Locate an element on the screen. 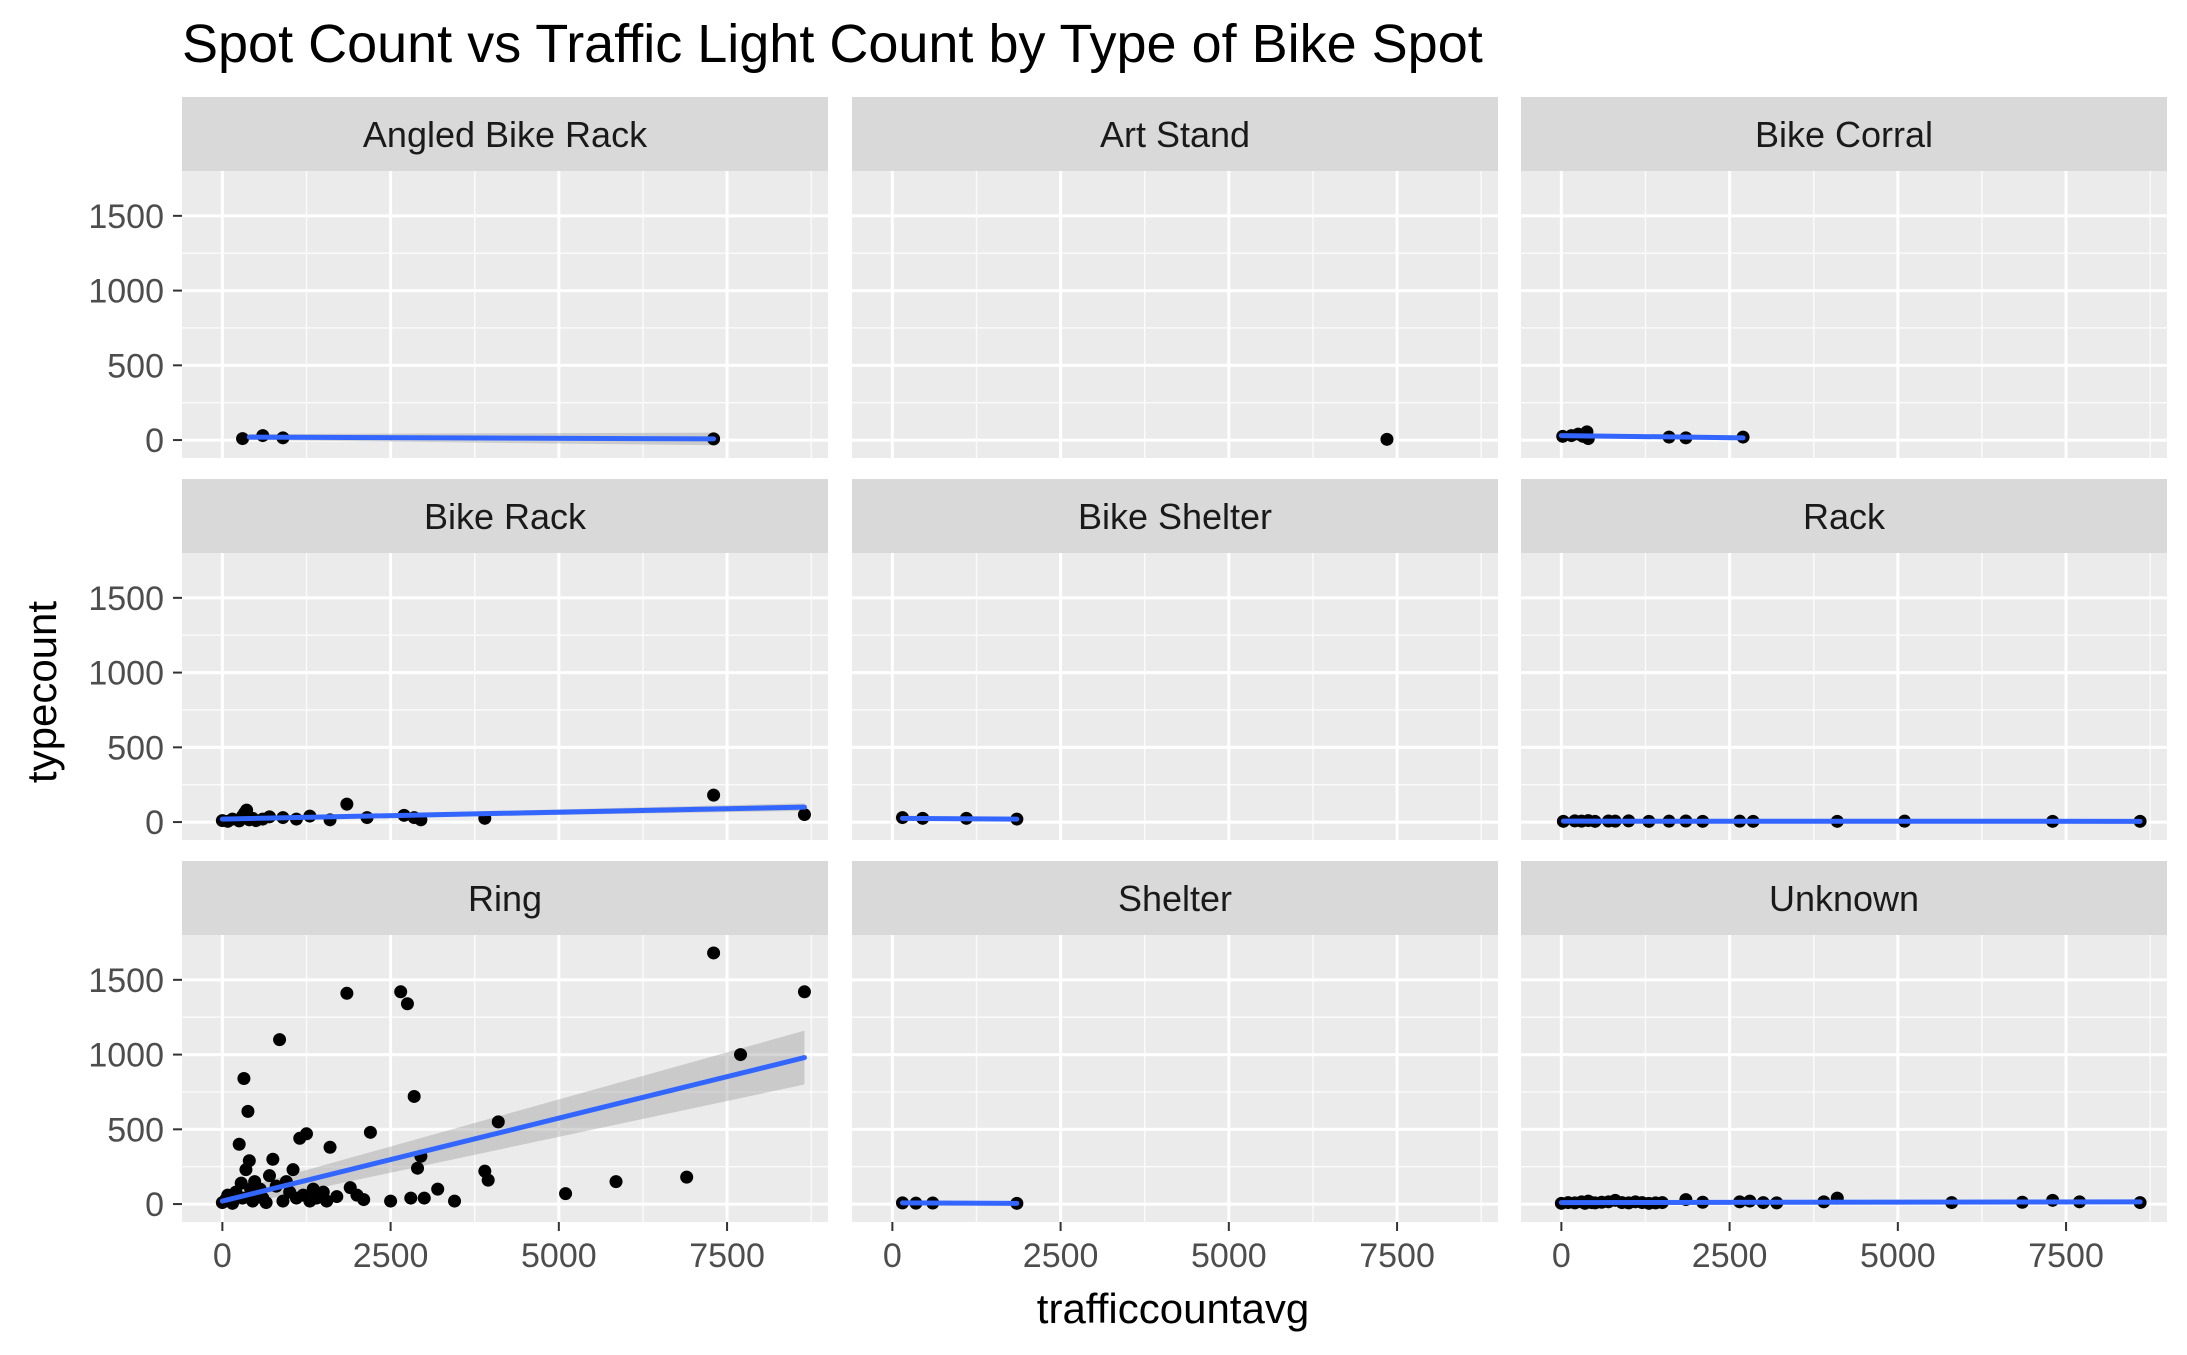 This screenshot has width=2187, height=1355. facet-bike-corral: Bike Corral is located at coordinates (1844, 277).